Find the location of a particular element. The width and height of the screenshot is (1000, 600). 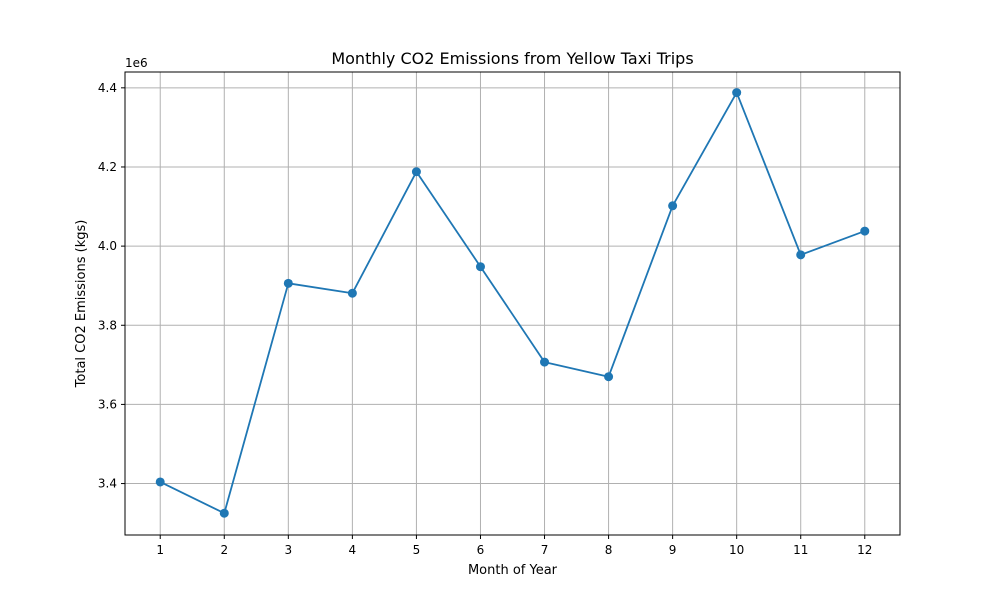

y-axis-offset-label: 1e6 is located at coordinates (136, 63).